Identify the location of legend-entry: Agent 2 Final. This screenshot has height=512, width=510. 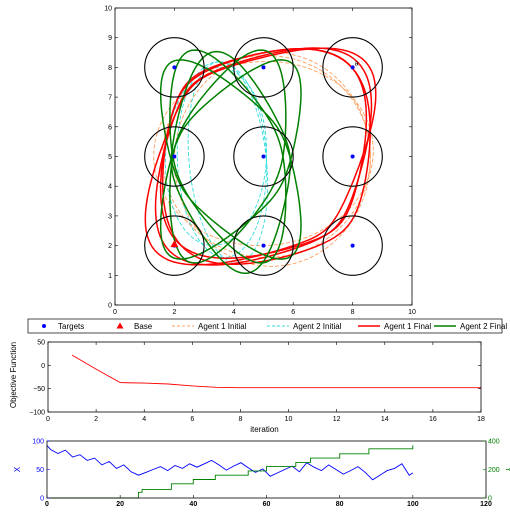
(470, 326).